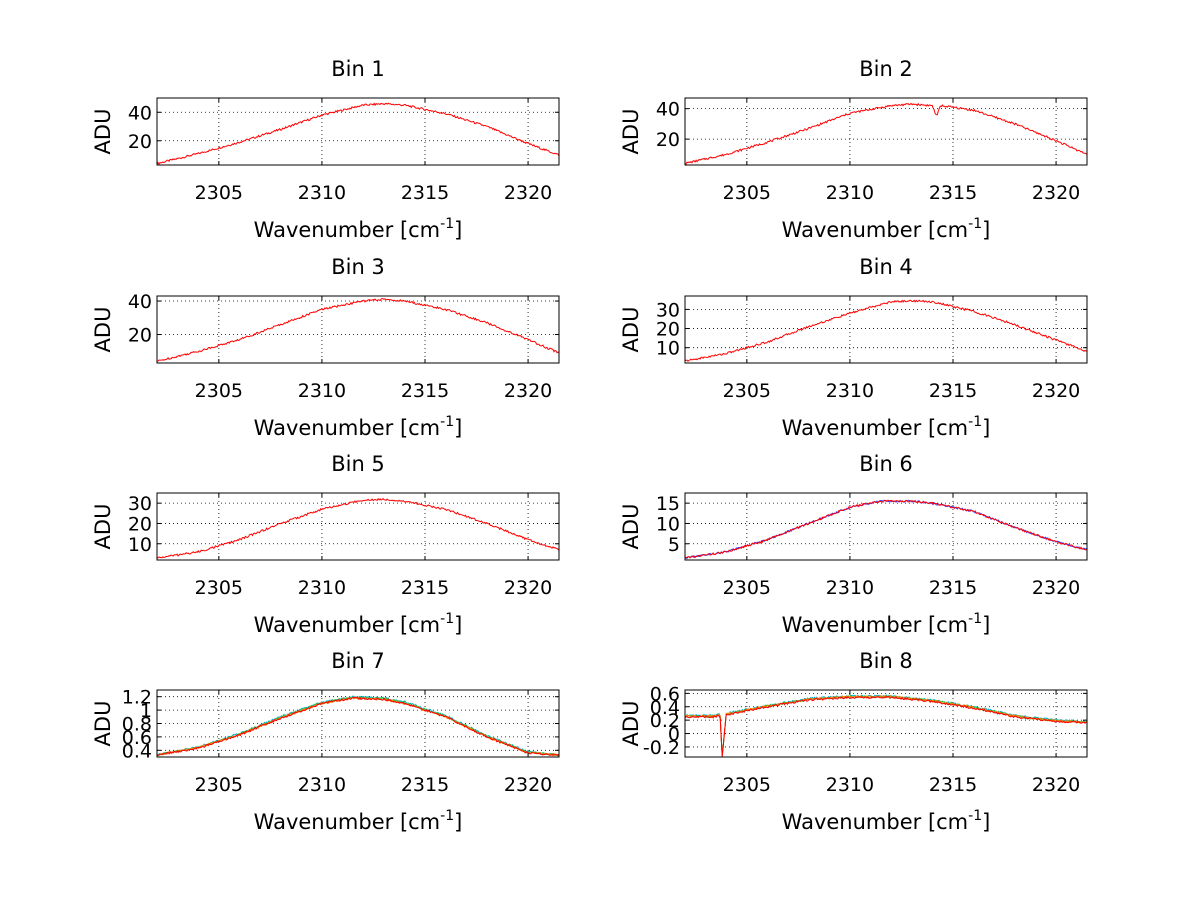 The image size is (1200, 901). Describe the element at coordinates (665, 721) in the screenshot. I see `y-tick-label: 0.2` at that location.